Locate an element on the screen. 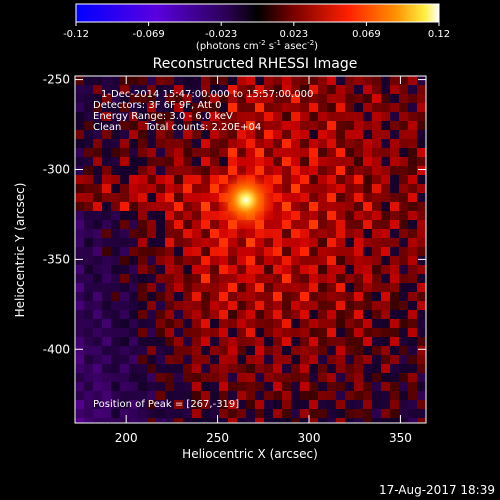 The image size is (500, 500). peak-source is located at coordinates (246, 200).